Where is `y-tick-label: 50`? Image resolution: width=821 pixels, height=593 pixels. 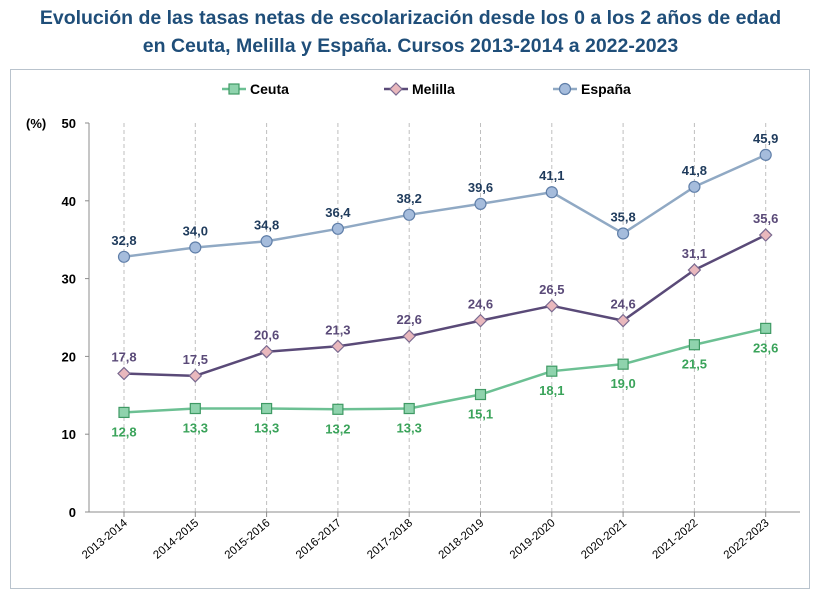 y-tick-label: 50 is located at coordinates (69, 123).